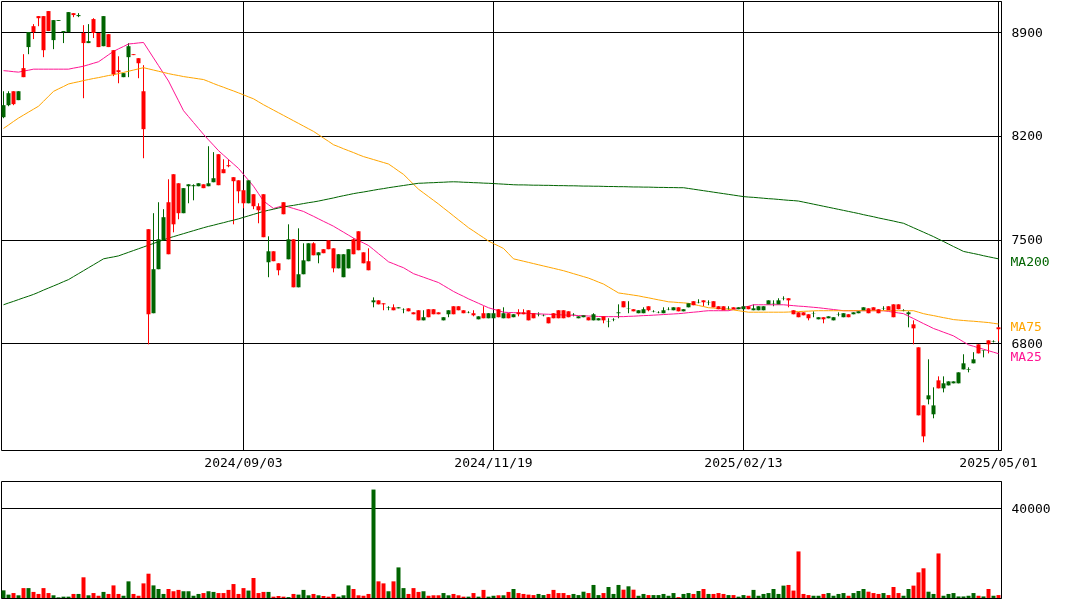  Describe the element at coordinates (1027, 32) in the screenshot. I see `y-tick-label: 8900` at that location.